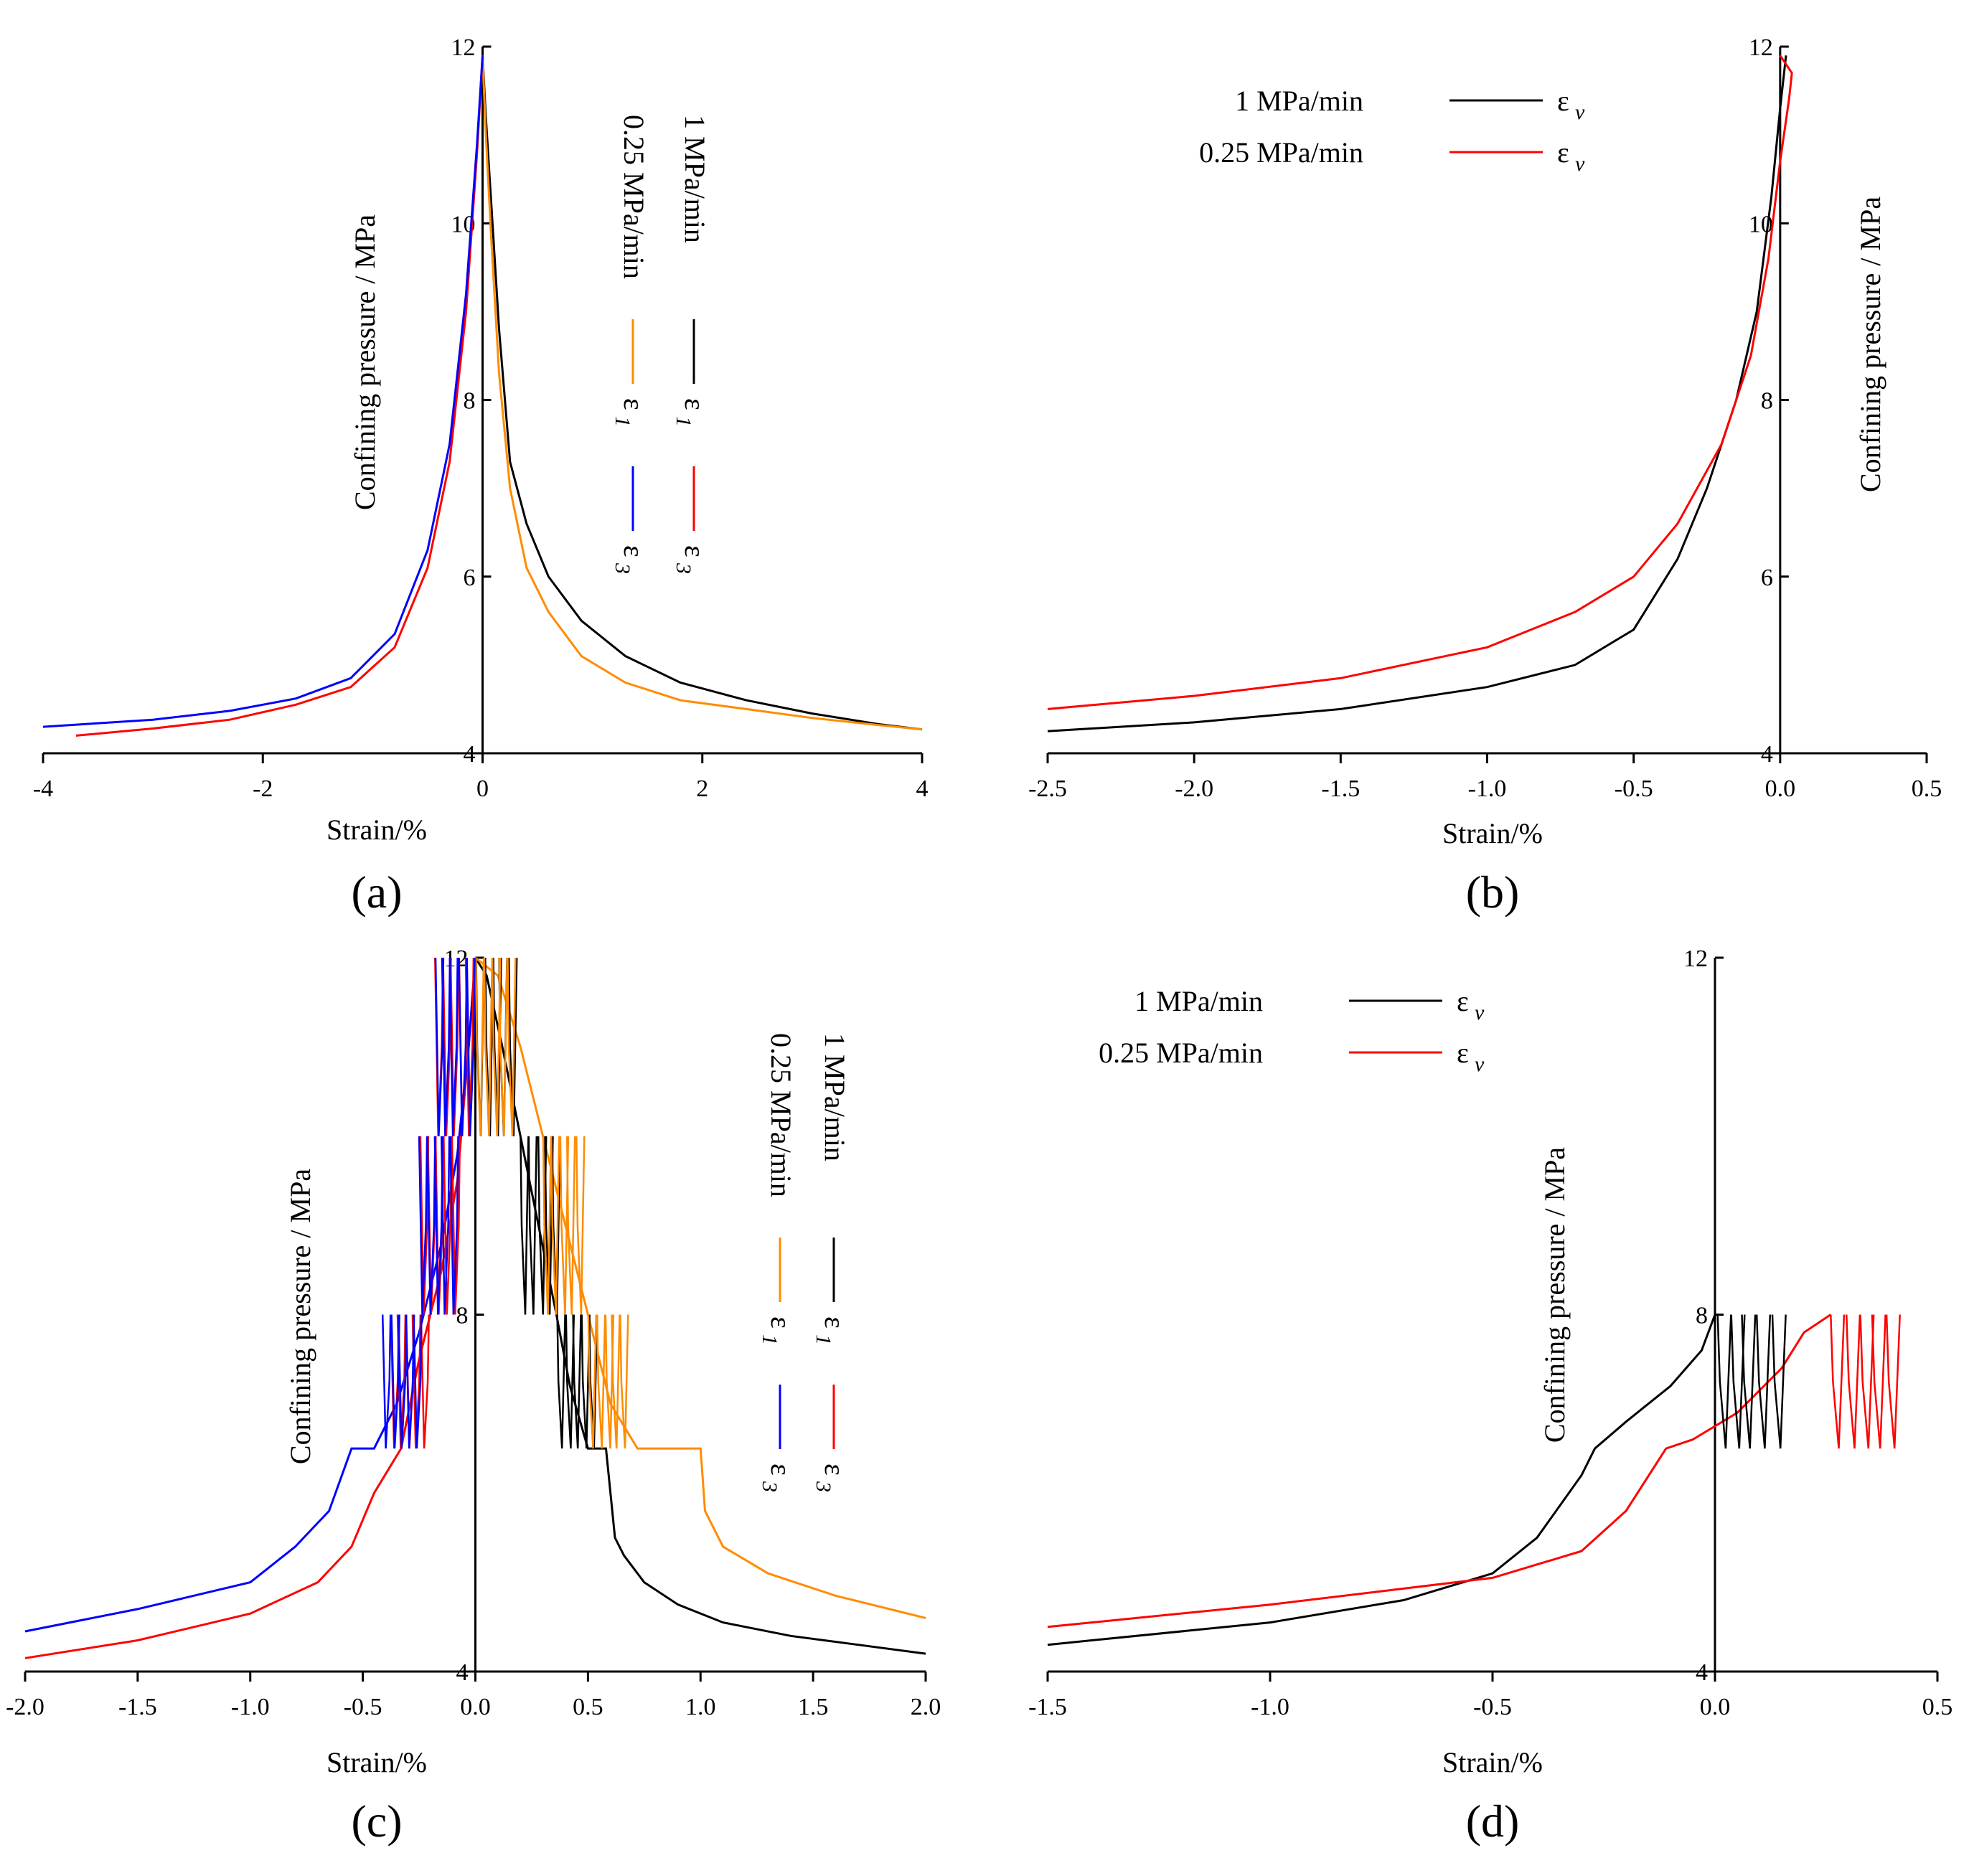 The height and width of the screenshot is (1876, 1969). What do you see at coordinates (482, 789) in the screenshot?
I see `x-tick-label: 0` at bounding box center [482, 789].